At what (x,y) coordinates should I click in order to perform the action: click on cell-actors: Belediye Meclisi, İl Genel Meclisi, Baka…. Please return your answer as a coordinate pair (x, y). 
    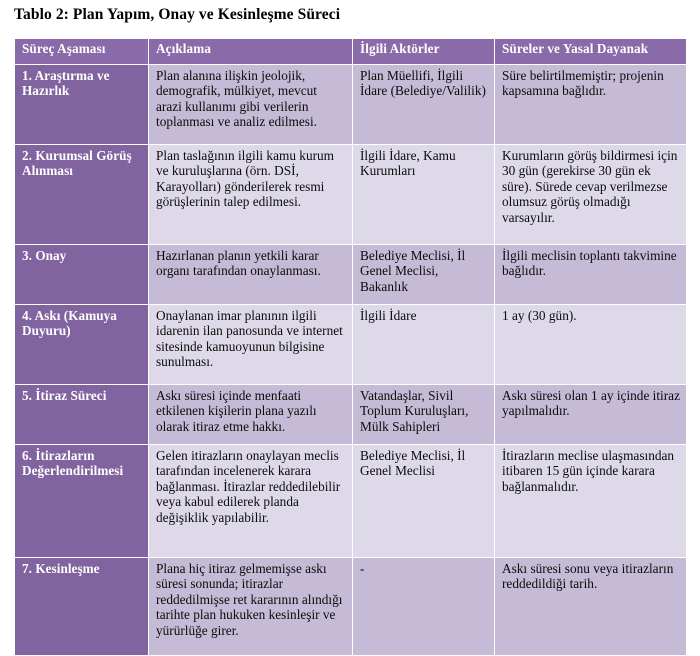
    Looking at the image, I should click on (423, 274).